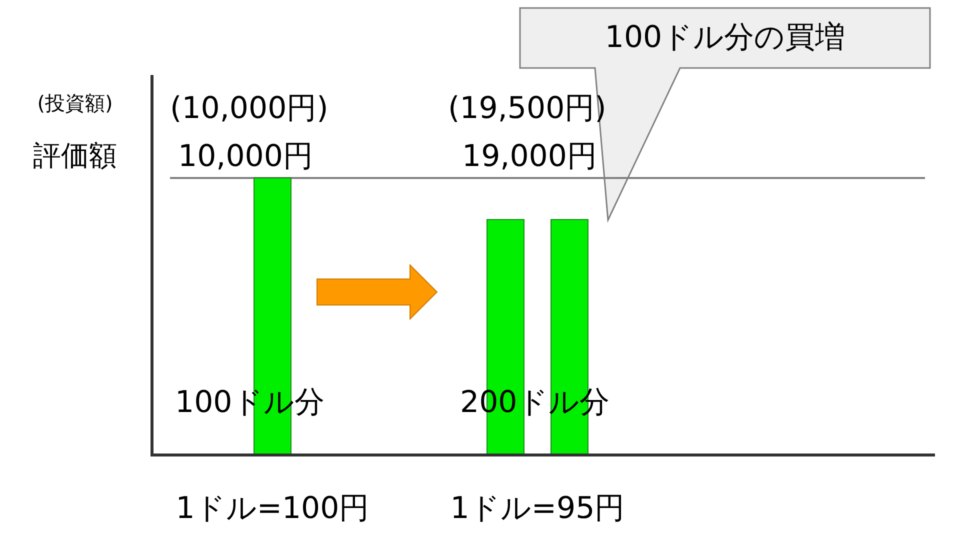  Describe the element at coordinates (75, 155) in the screenshot. I see `text: 評価額` at that location.